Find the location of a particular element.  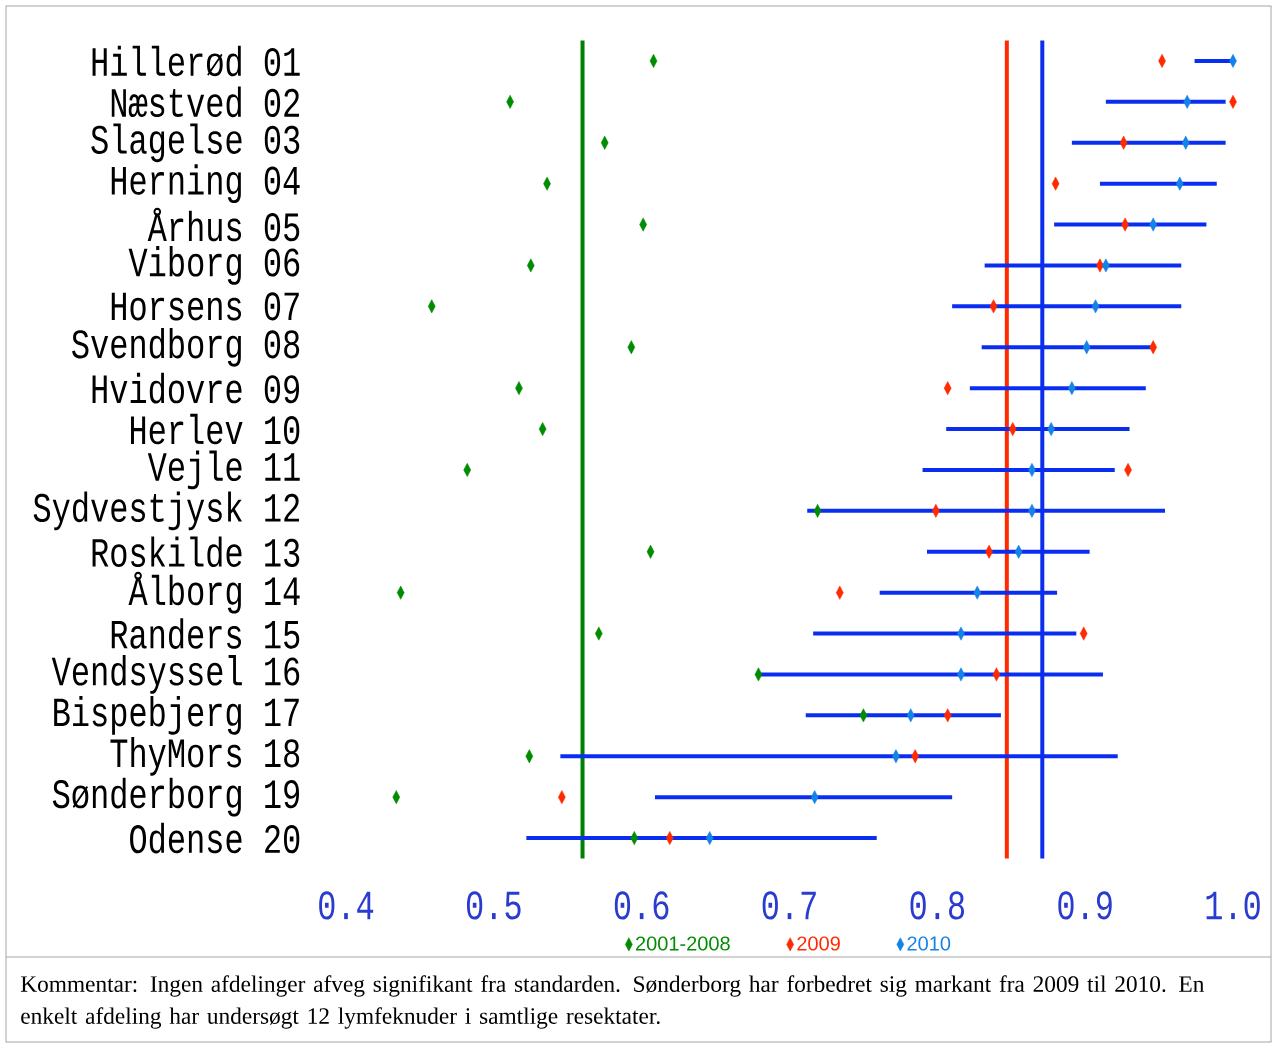

y-tick-label: Slagelse 03 is located at coordinates (195, 143).